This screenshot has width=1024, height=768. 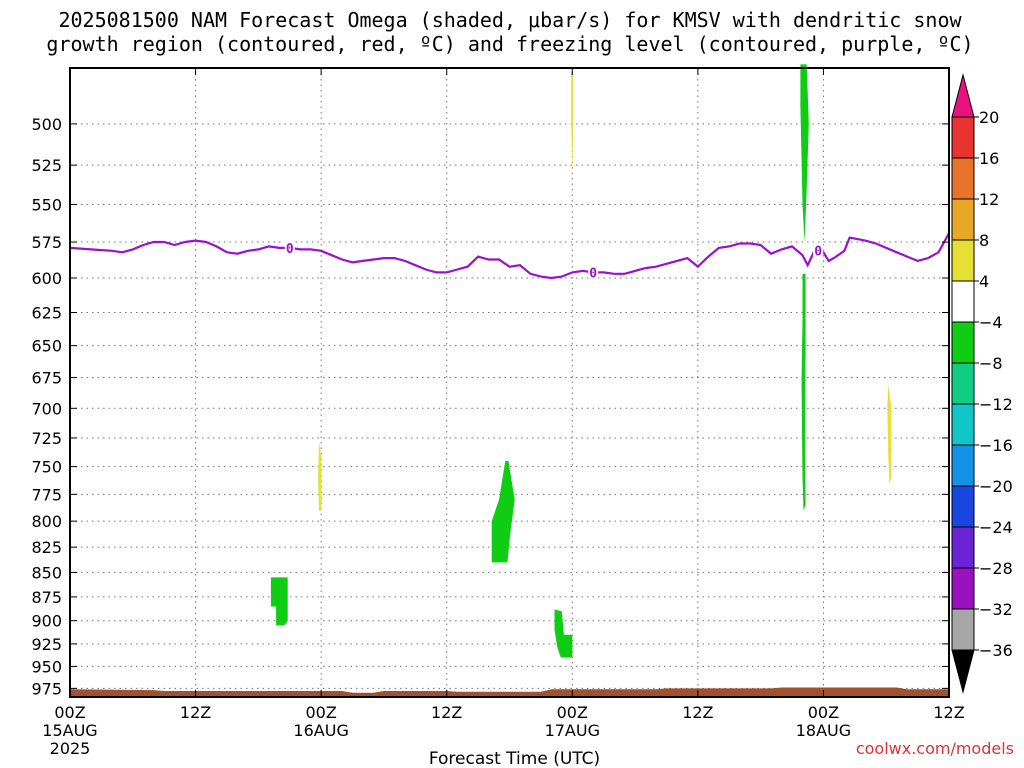 I want to click on freezing-level: 0 0 0, so click(x=509, y=256).